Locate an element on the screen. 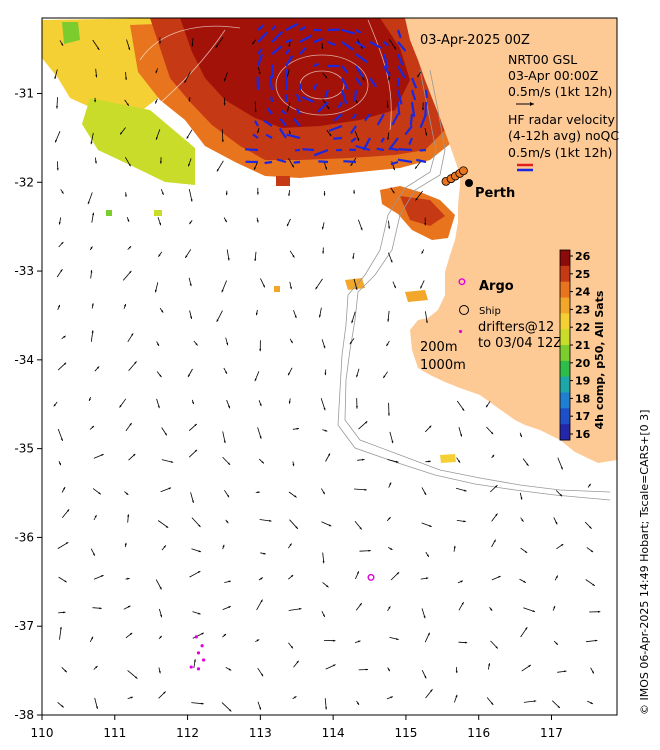  colorbar-tick-label: 26 is located at coordinates (583, 256).